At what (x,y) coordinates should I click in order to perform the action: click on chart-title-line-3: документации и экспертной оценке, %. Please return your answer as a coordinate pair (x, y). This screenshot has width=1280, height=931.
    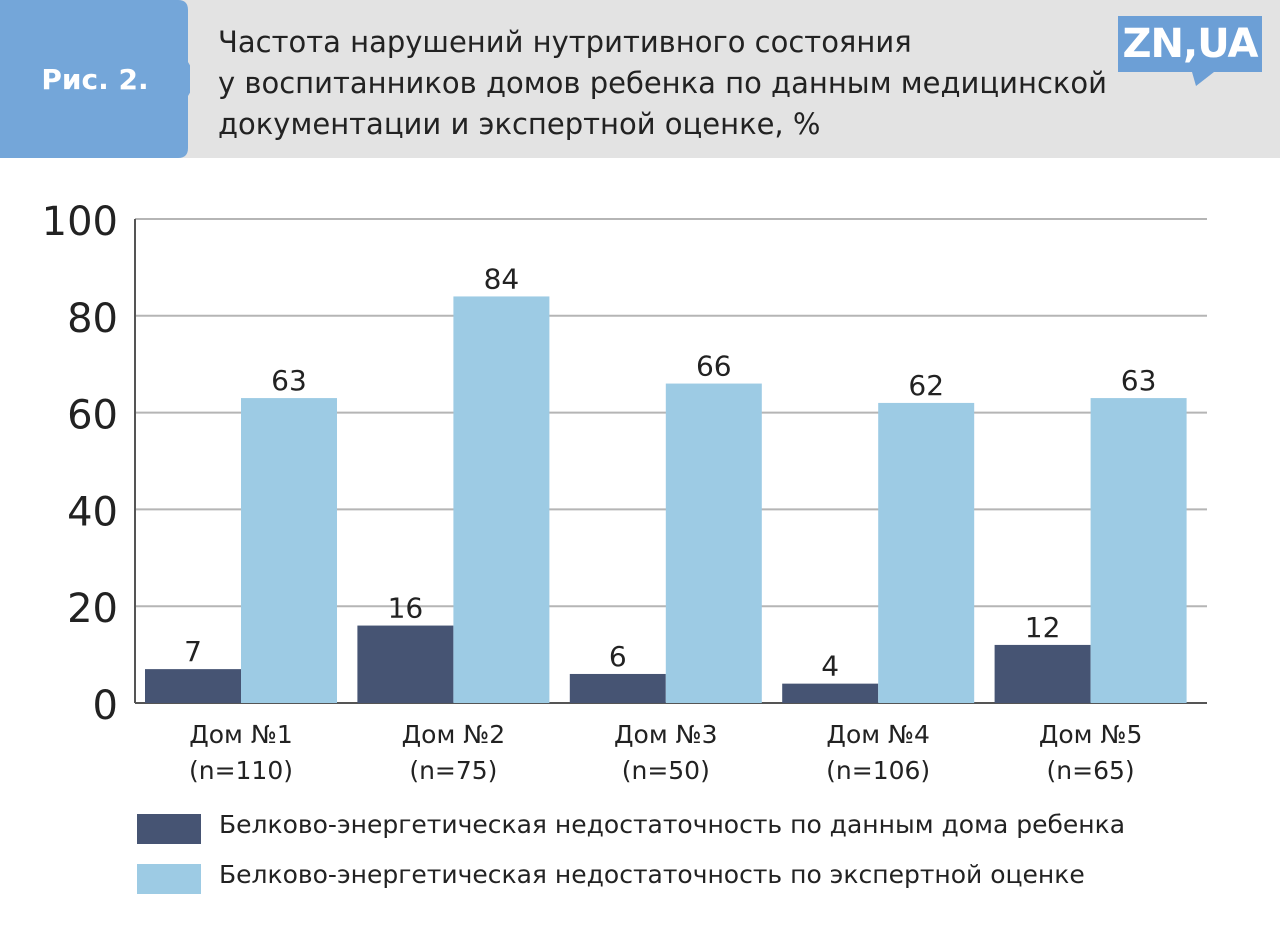
    Looking at the image, I should click on (519, 124).